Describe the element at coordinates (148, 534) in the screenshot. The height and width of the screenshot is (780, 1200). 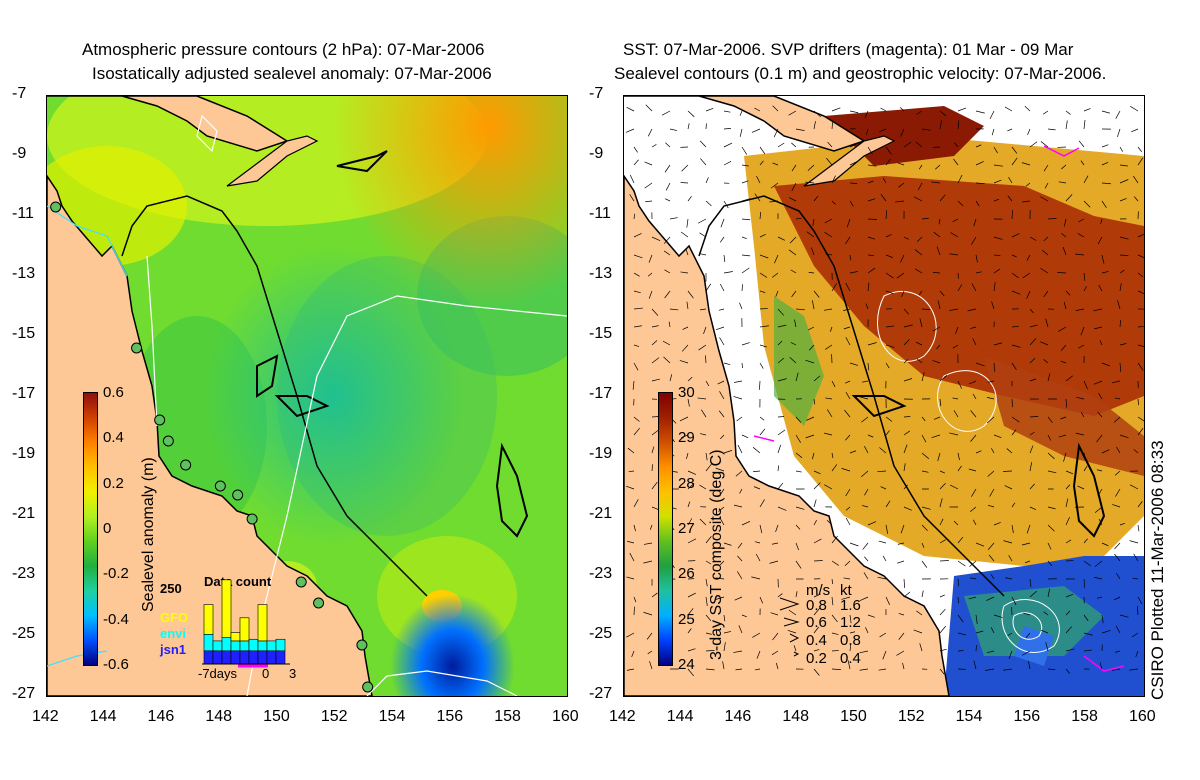
I see `left-colorbar-label: Sealevel anomaly (m)` at that location.